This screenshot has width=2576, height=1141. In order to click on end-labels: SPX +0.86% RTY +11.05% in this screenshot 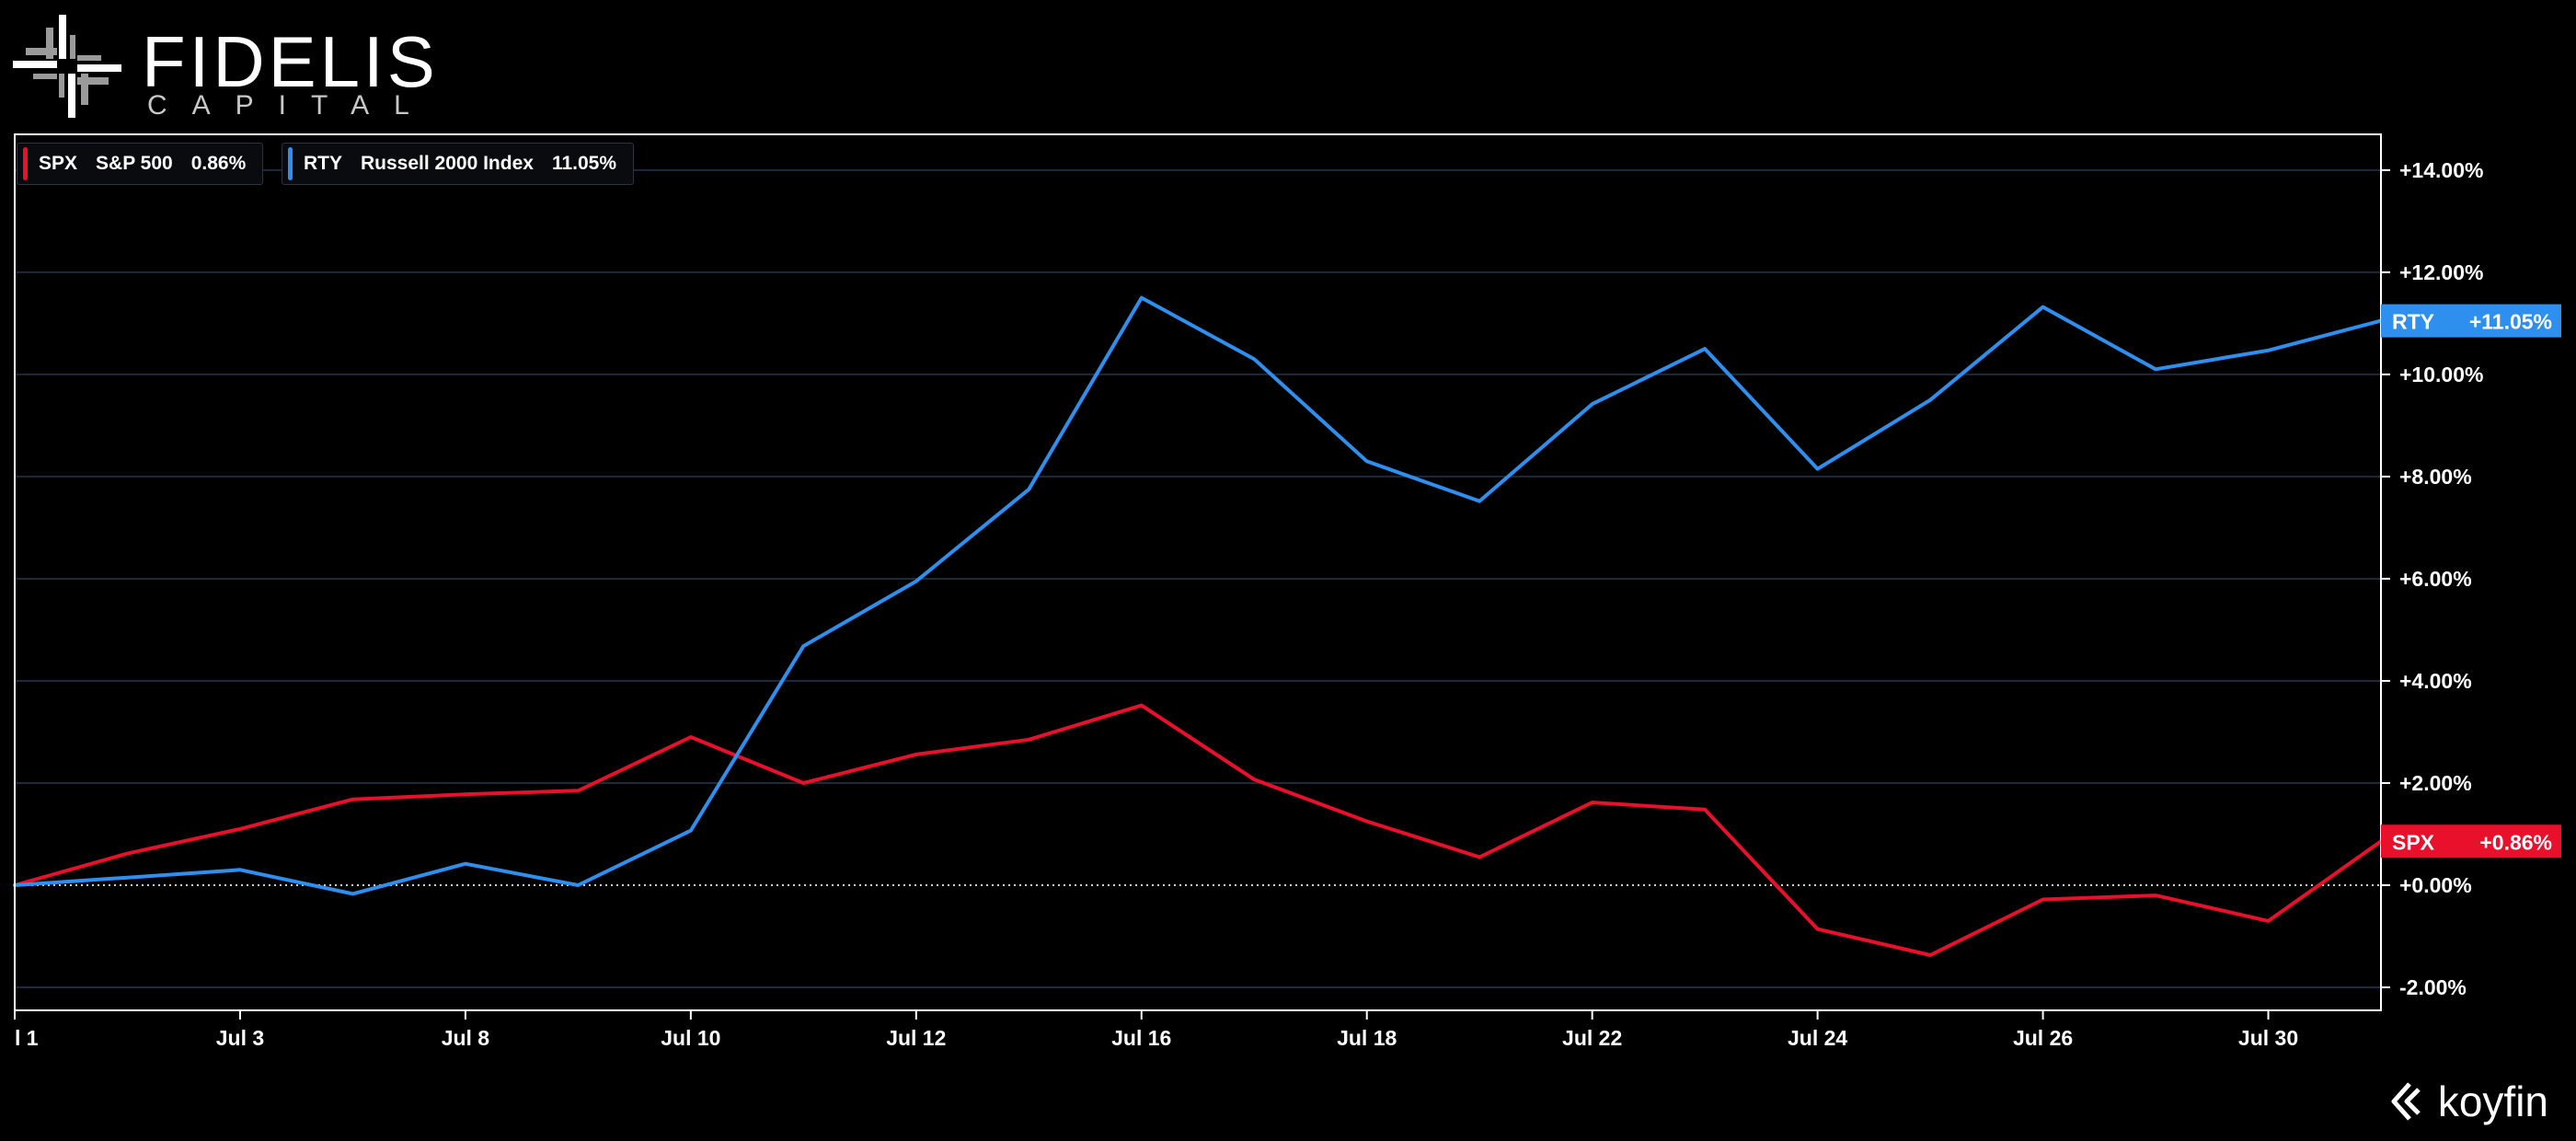, I will do `click(2471, 581)`.